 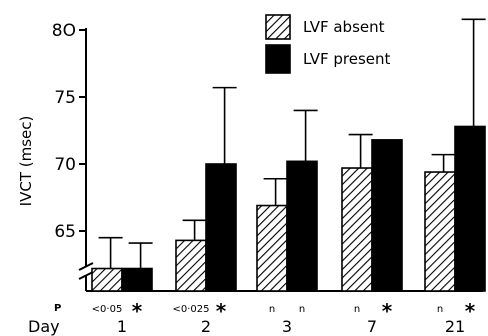 What do you see at coordinates (272, 309) in the screenshot?
I see `p-value-day-3: n` at bounding box center [272, 309].